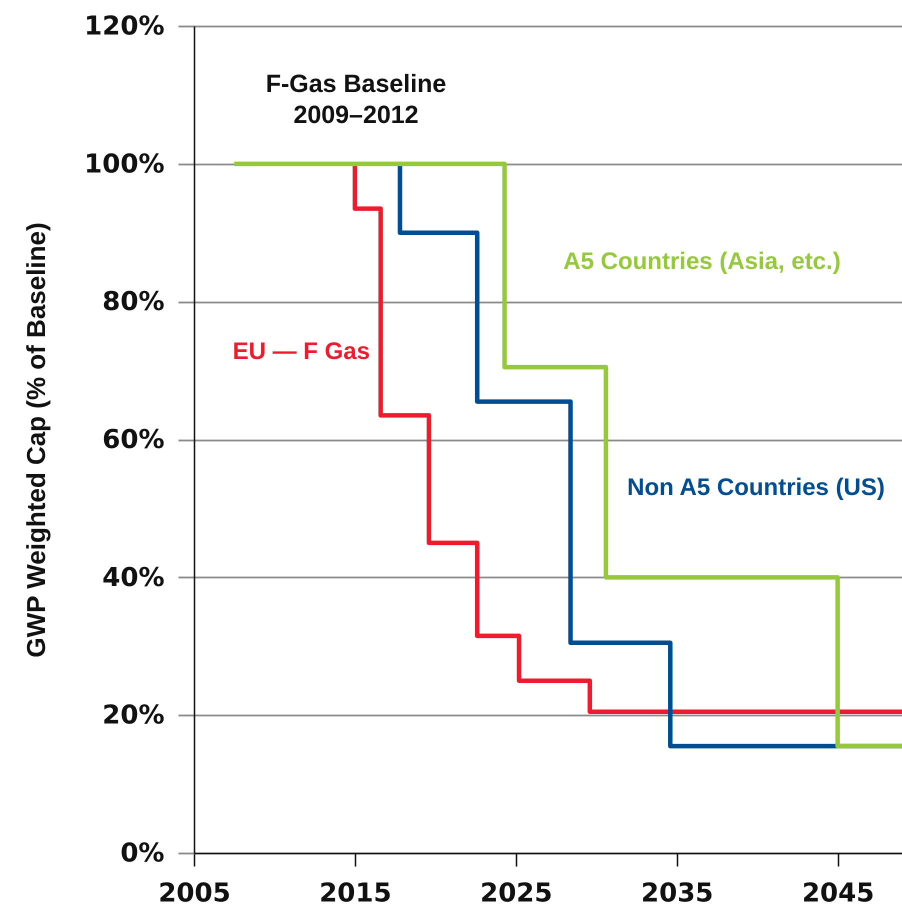 The height and width of the screenshot is (914, 902). I want to click on x-tick-label: 2005, so click(194, 893).